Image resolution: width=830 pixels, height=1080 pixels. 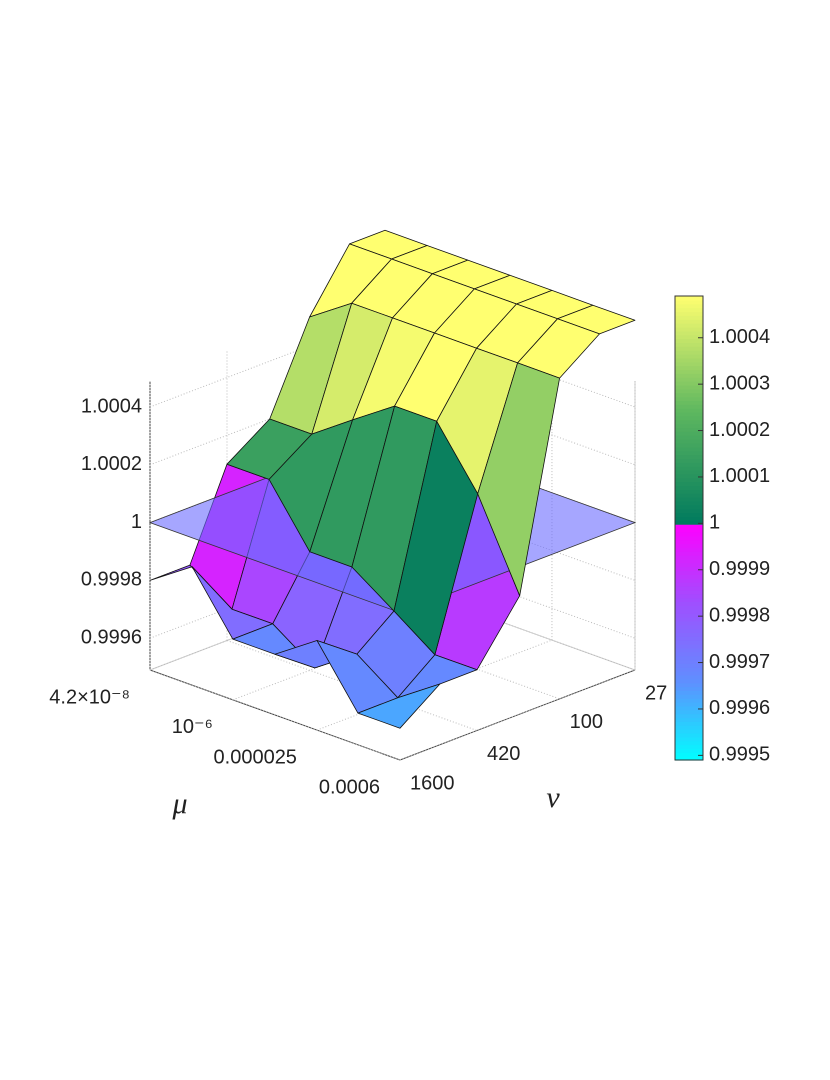 I want to click on colorbar-tick-label: 0.9998, so click(x=739, y=615).